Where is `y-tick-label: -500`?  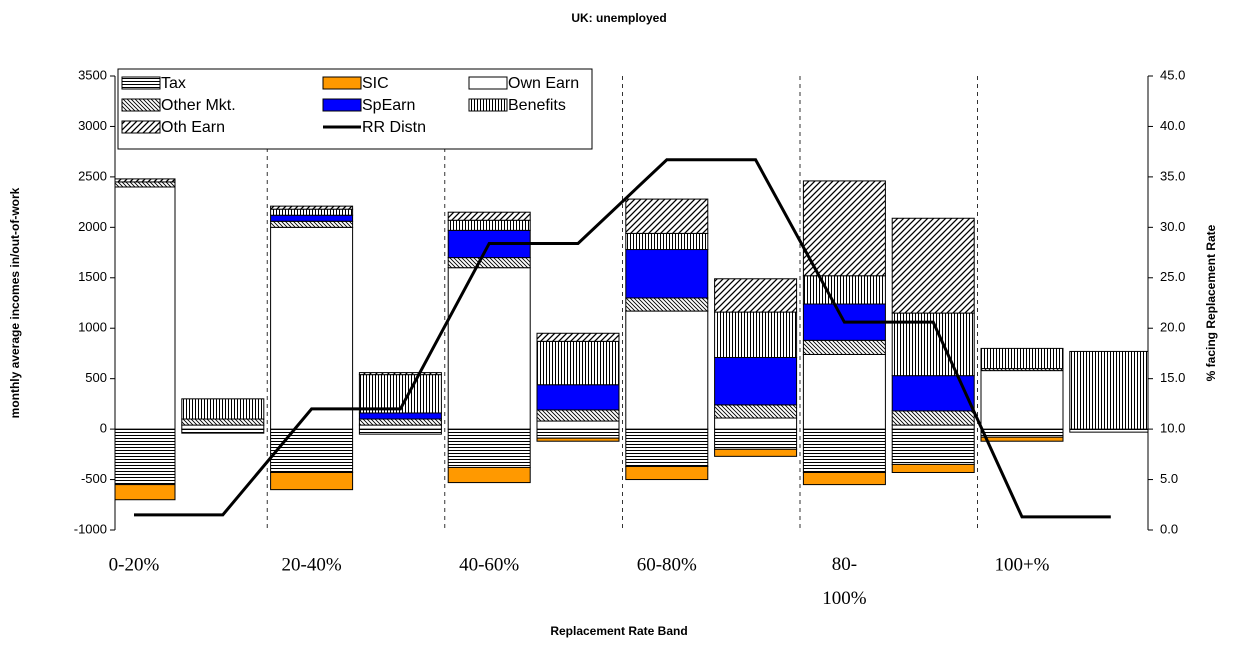 y-tick-label: -500 is located at coordinates (94, 478).